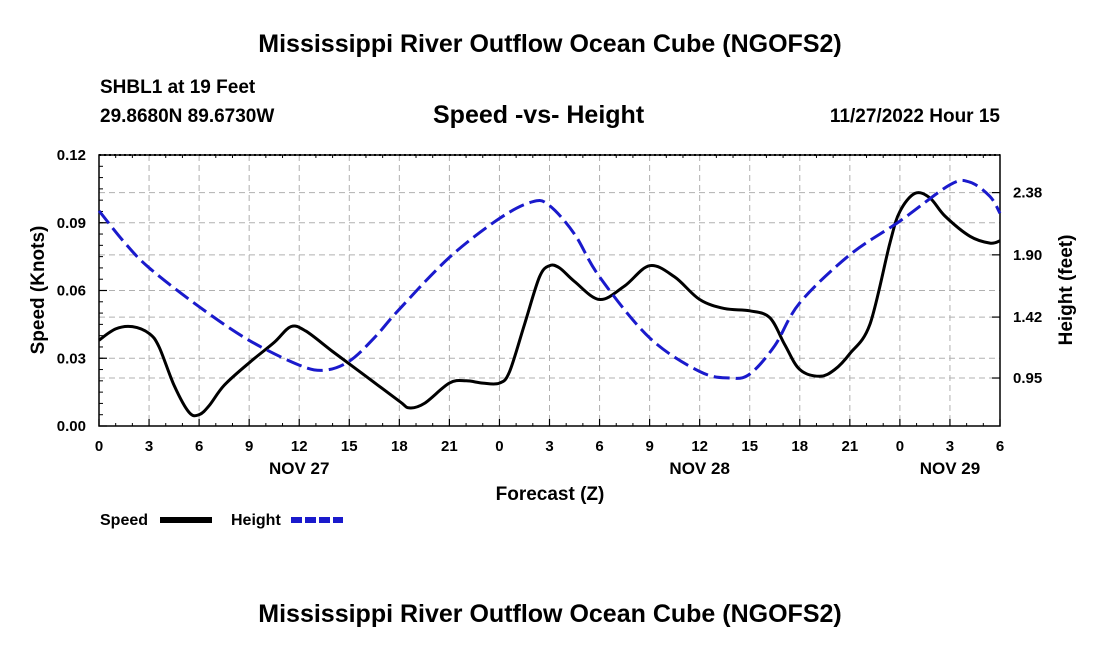 Image resolution: width=1100 pixels, height=650 pixels. I want to click on y-tick-label: 0.06, so click(71, 291).